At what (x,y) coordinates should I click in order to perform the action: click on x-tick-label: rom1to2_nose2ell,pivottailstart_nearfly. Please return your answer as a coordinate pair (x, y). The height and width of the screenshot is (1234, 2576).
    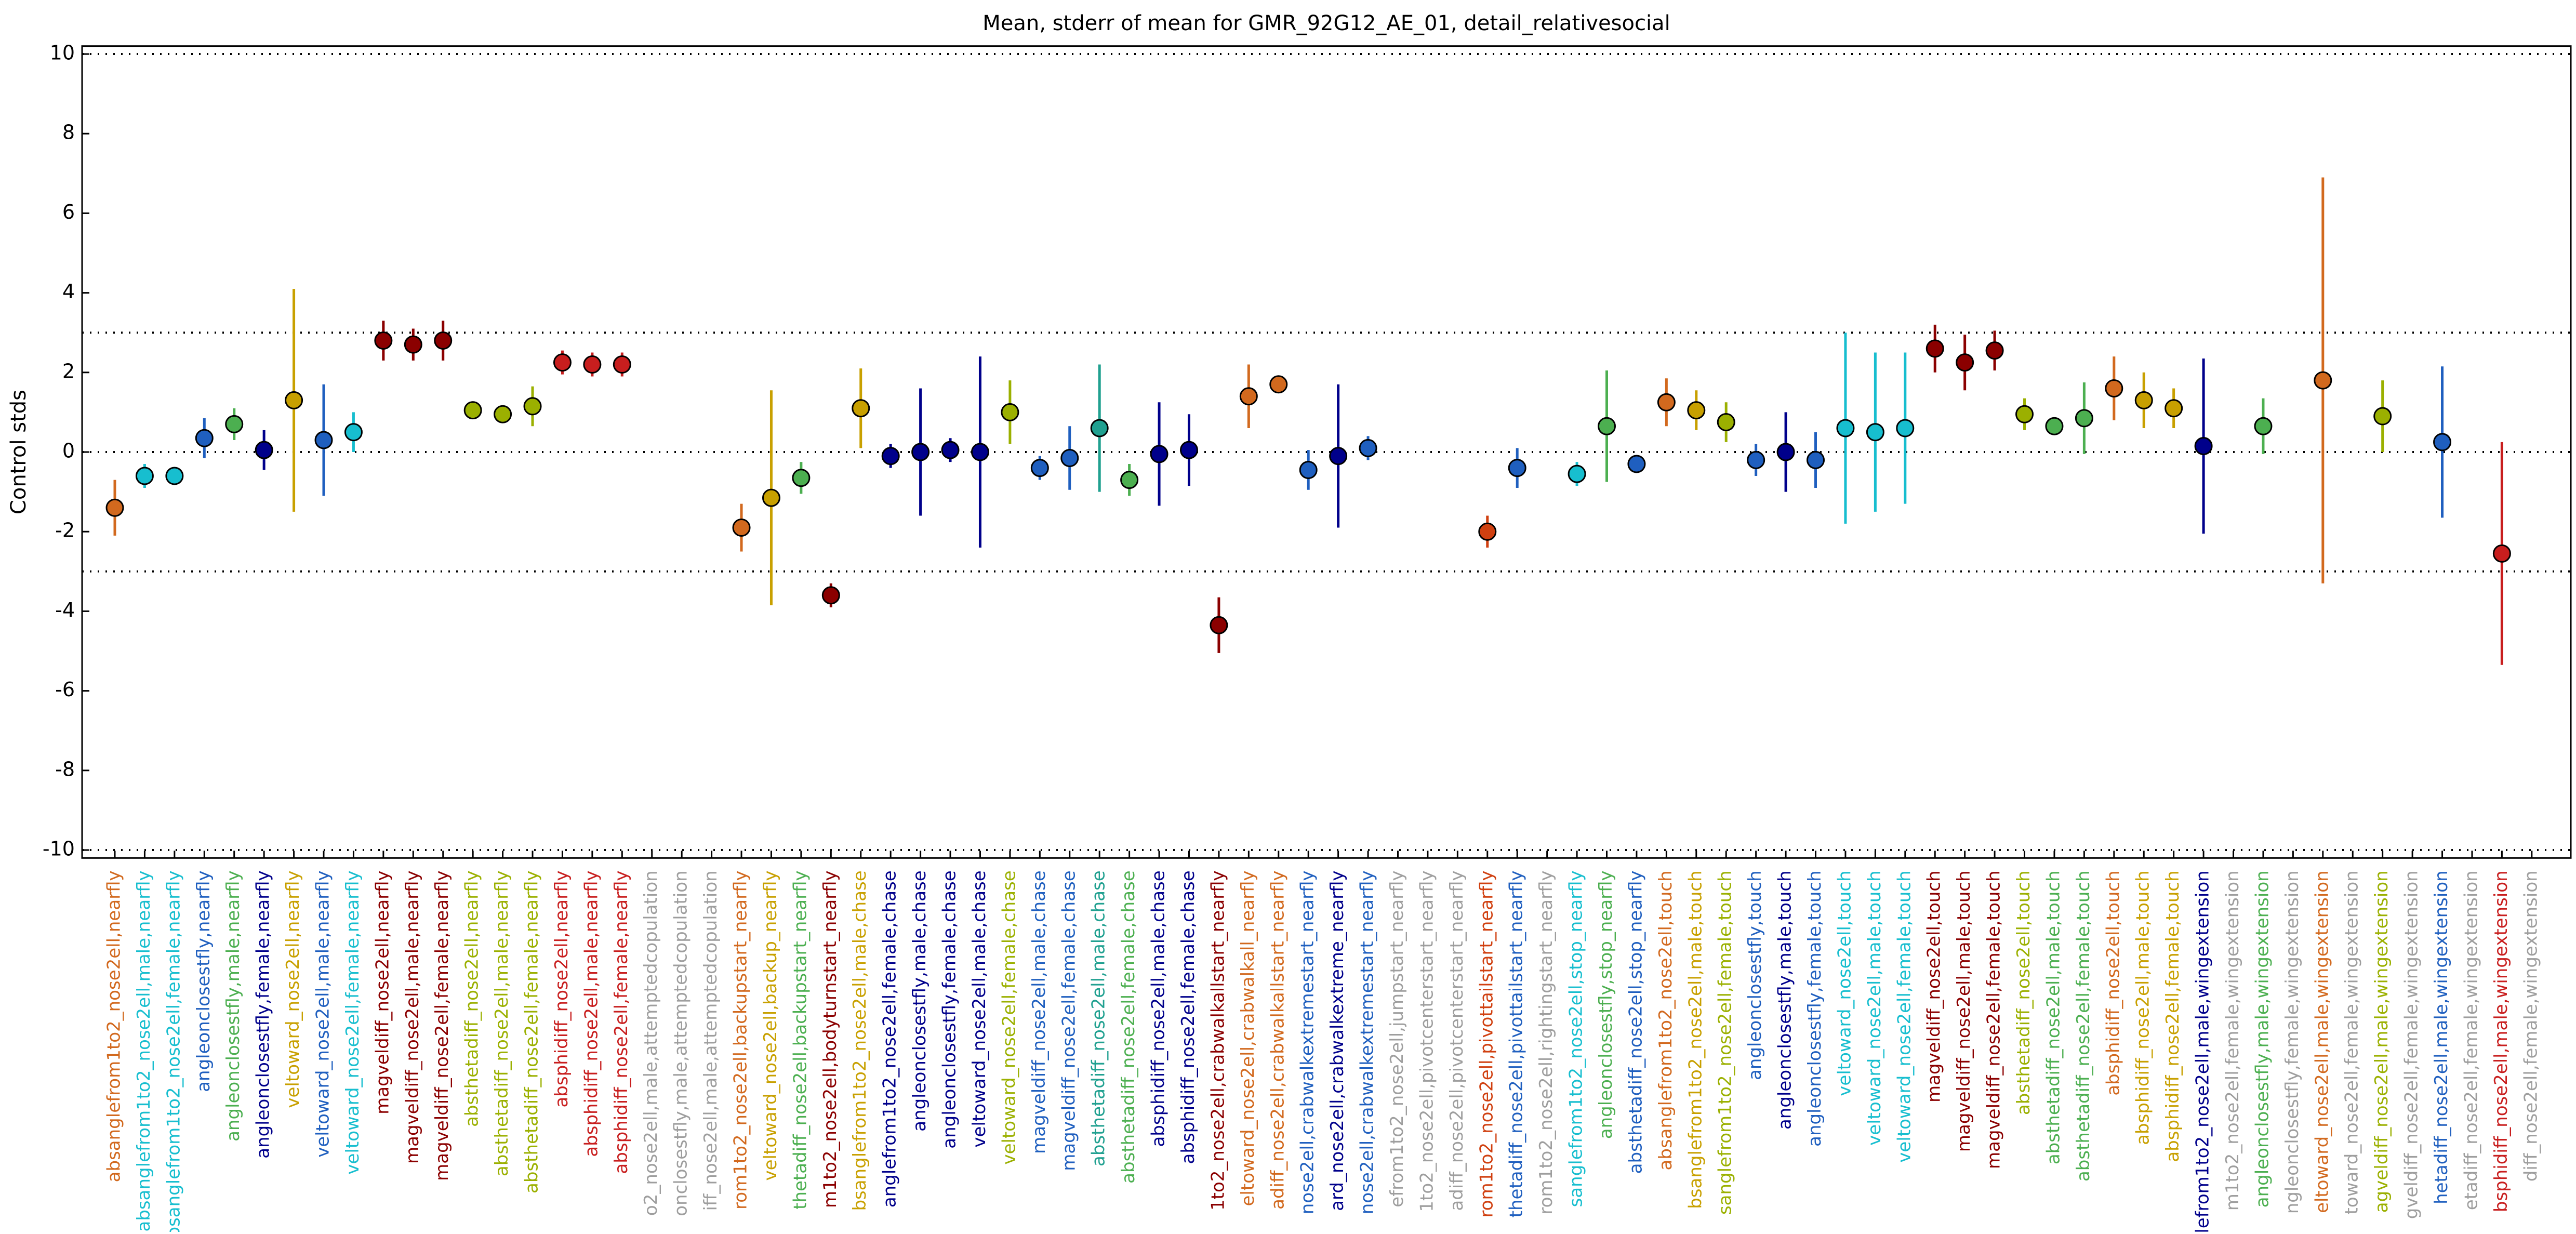
    Looking at the image, I should click on (1486, 1043).